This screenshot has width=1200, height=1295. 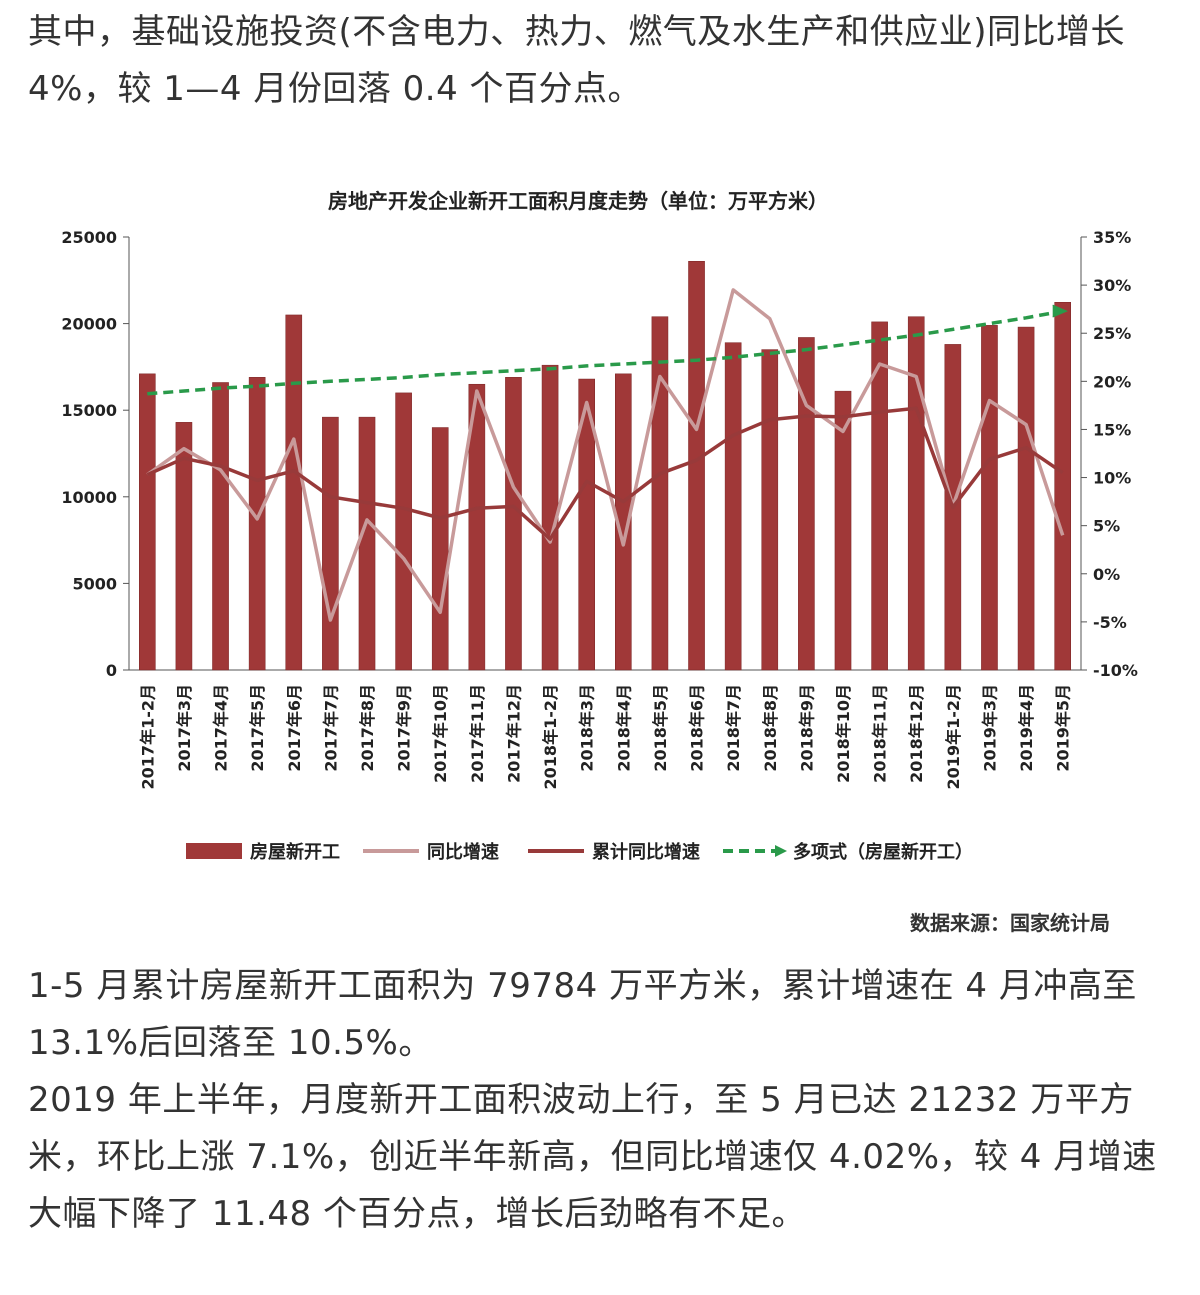 I want to click on x-tick-label: 2018年9月, so click(x=806, y=728).